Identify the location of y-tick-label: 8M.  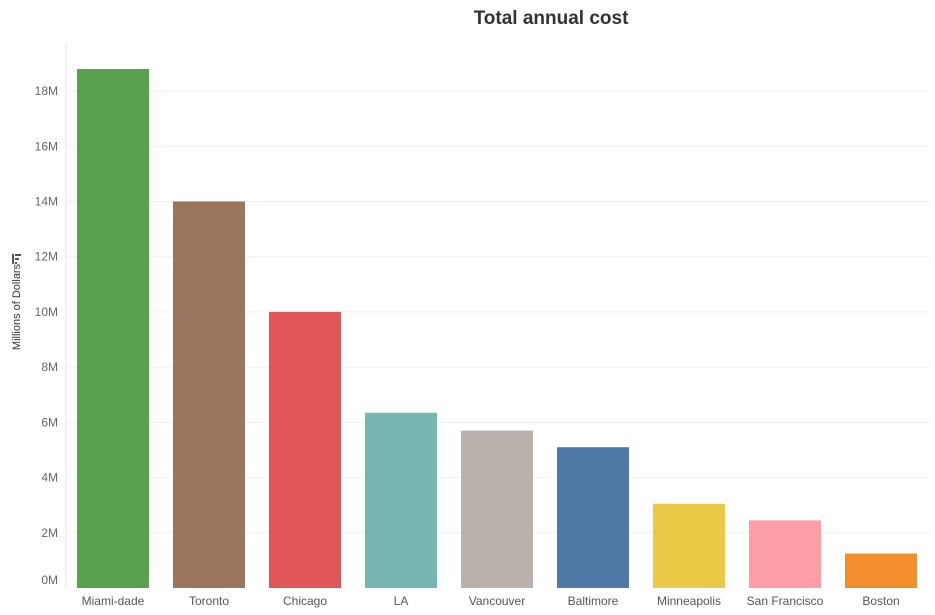
(49, 367).